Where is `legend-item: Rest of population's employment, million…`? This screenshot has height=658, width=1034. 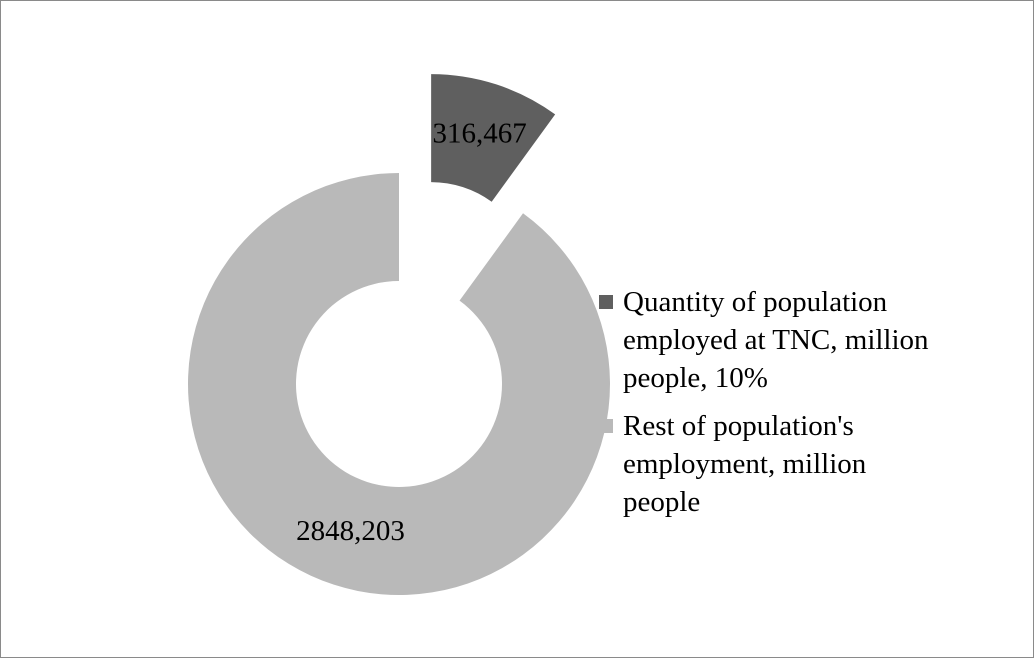 legend-item: Rest of population's employment, million… is located at coordinates (764, 464).